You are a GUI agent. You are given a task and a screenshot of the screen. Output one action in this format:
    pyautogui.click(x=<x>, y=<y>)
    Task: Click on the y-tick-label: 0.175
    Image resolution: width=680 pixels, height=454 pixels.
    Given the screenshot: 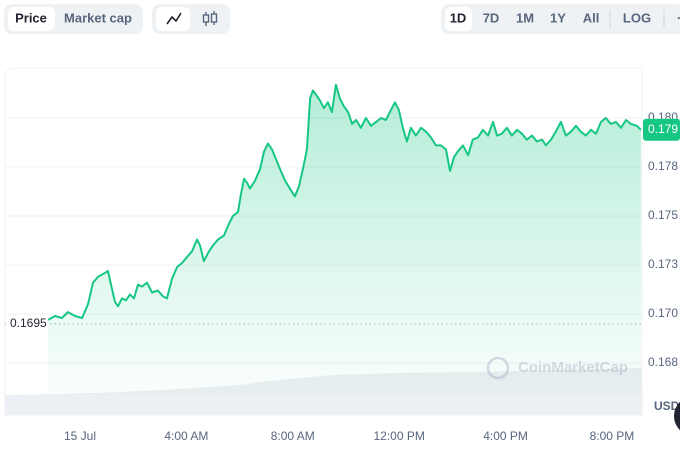 What is the action you would take?
    pyautogui.click(x=663, y=215)
    